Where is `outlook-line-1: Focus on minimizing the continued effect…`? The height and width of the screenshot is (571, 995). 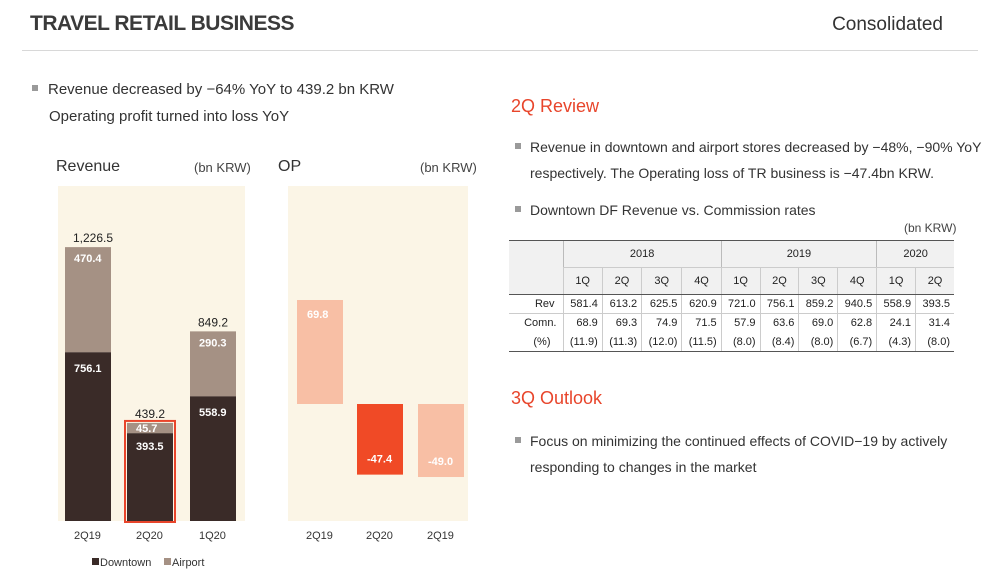
outlook-line-1: Focus on minimizing the continued effect… is located at coordinates (739, 441).